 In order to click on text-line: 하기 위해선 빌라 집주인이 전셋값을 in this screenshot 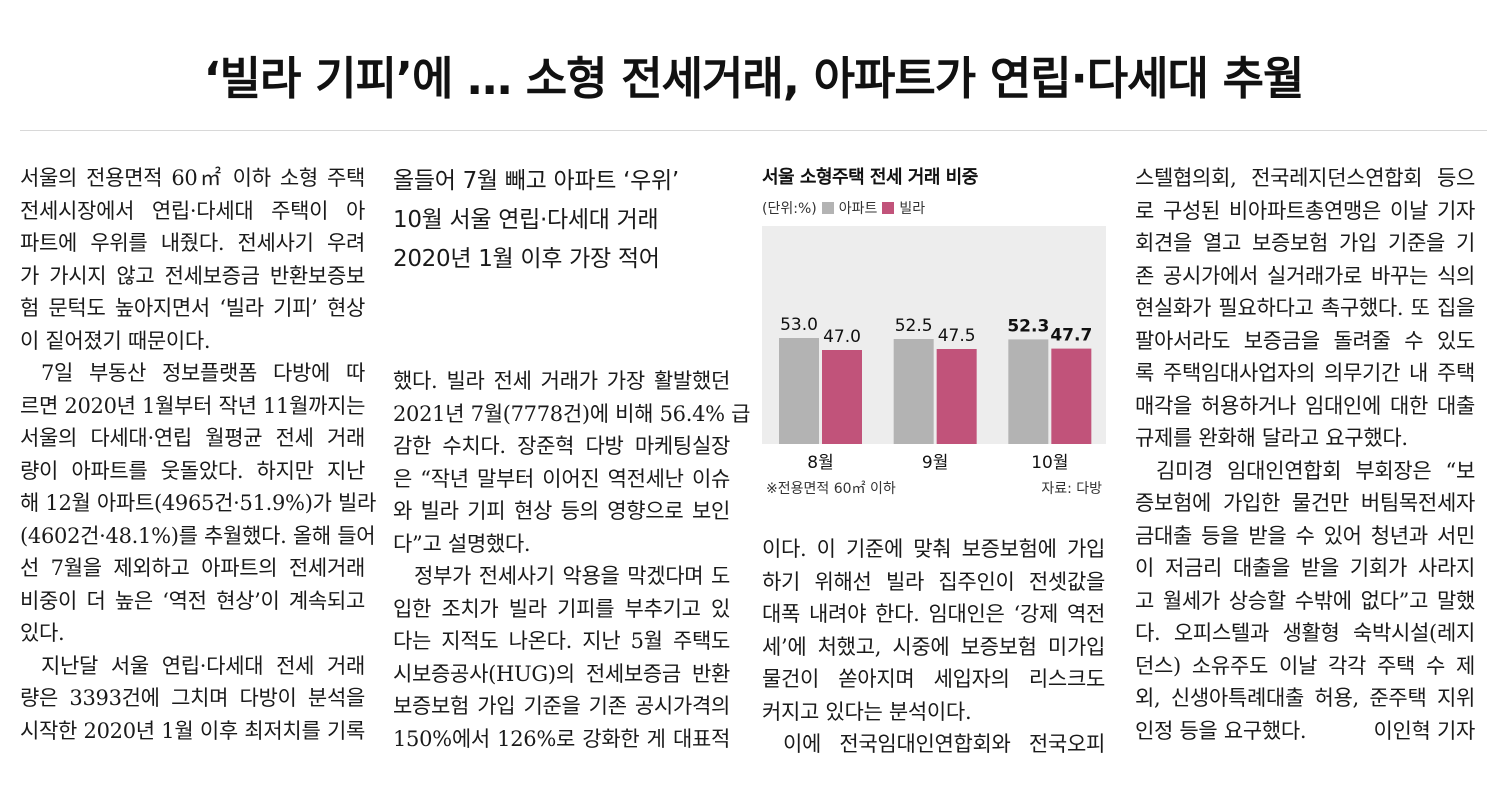, I will do `click(933, 581)`.